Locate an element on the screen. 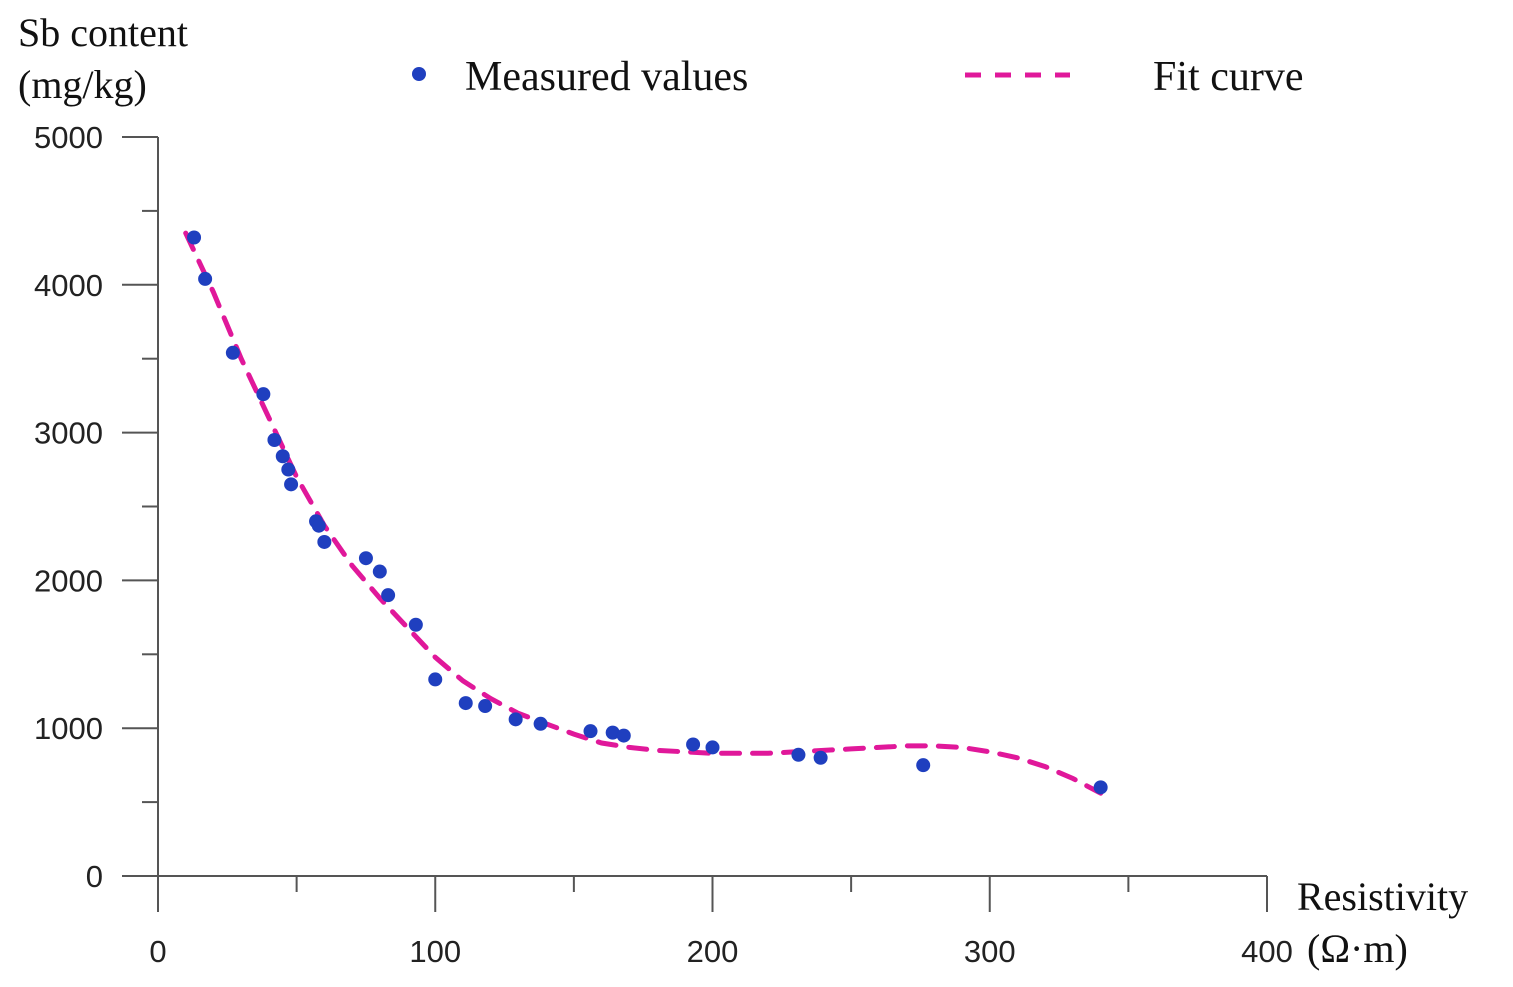 This screenshot has height=987, width=1513. x-tick-label: 0 is located at coordinates (157, 951).